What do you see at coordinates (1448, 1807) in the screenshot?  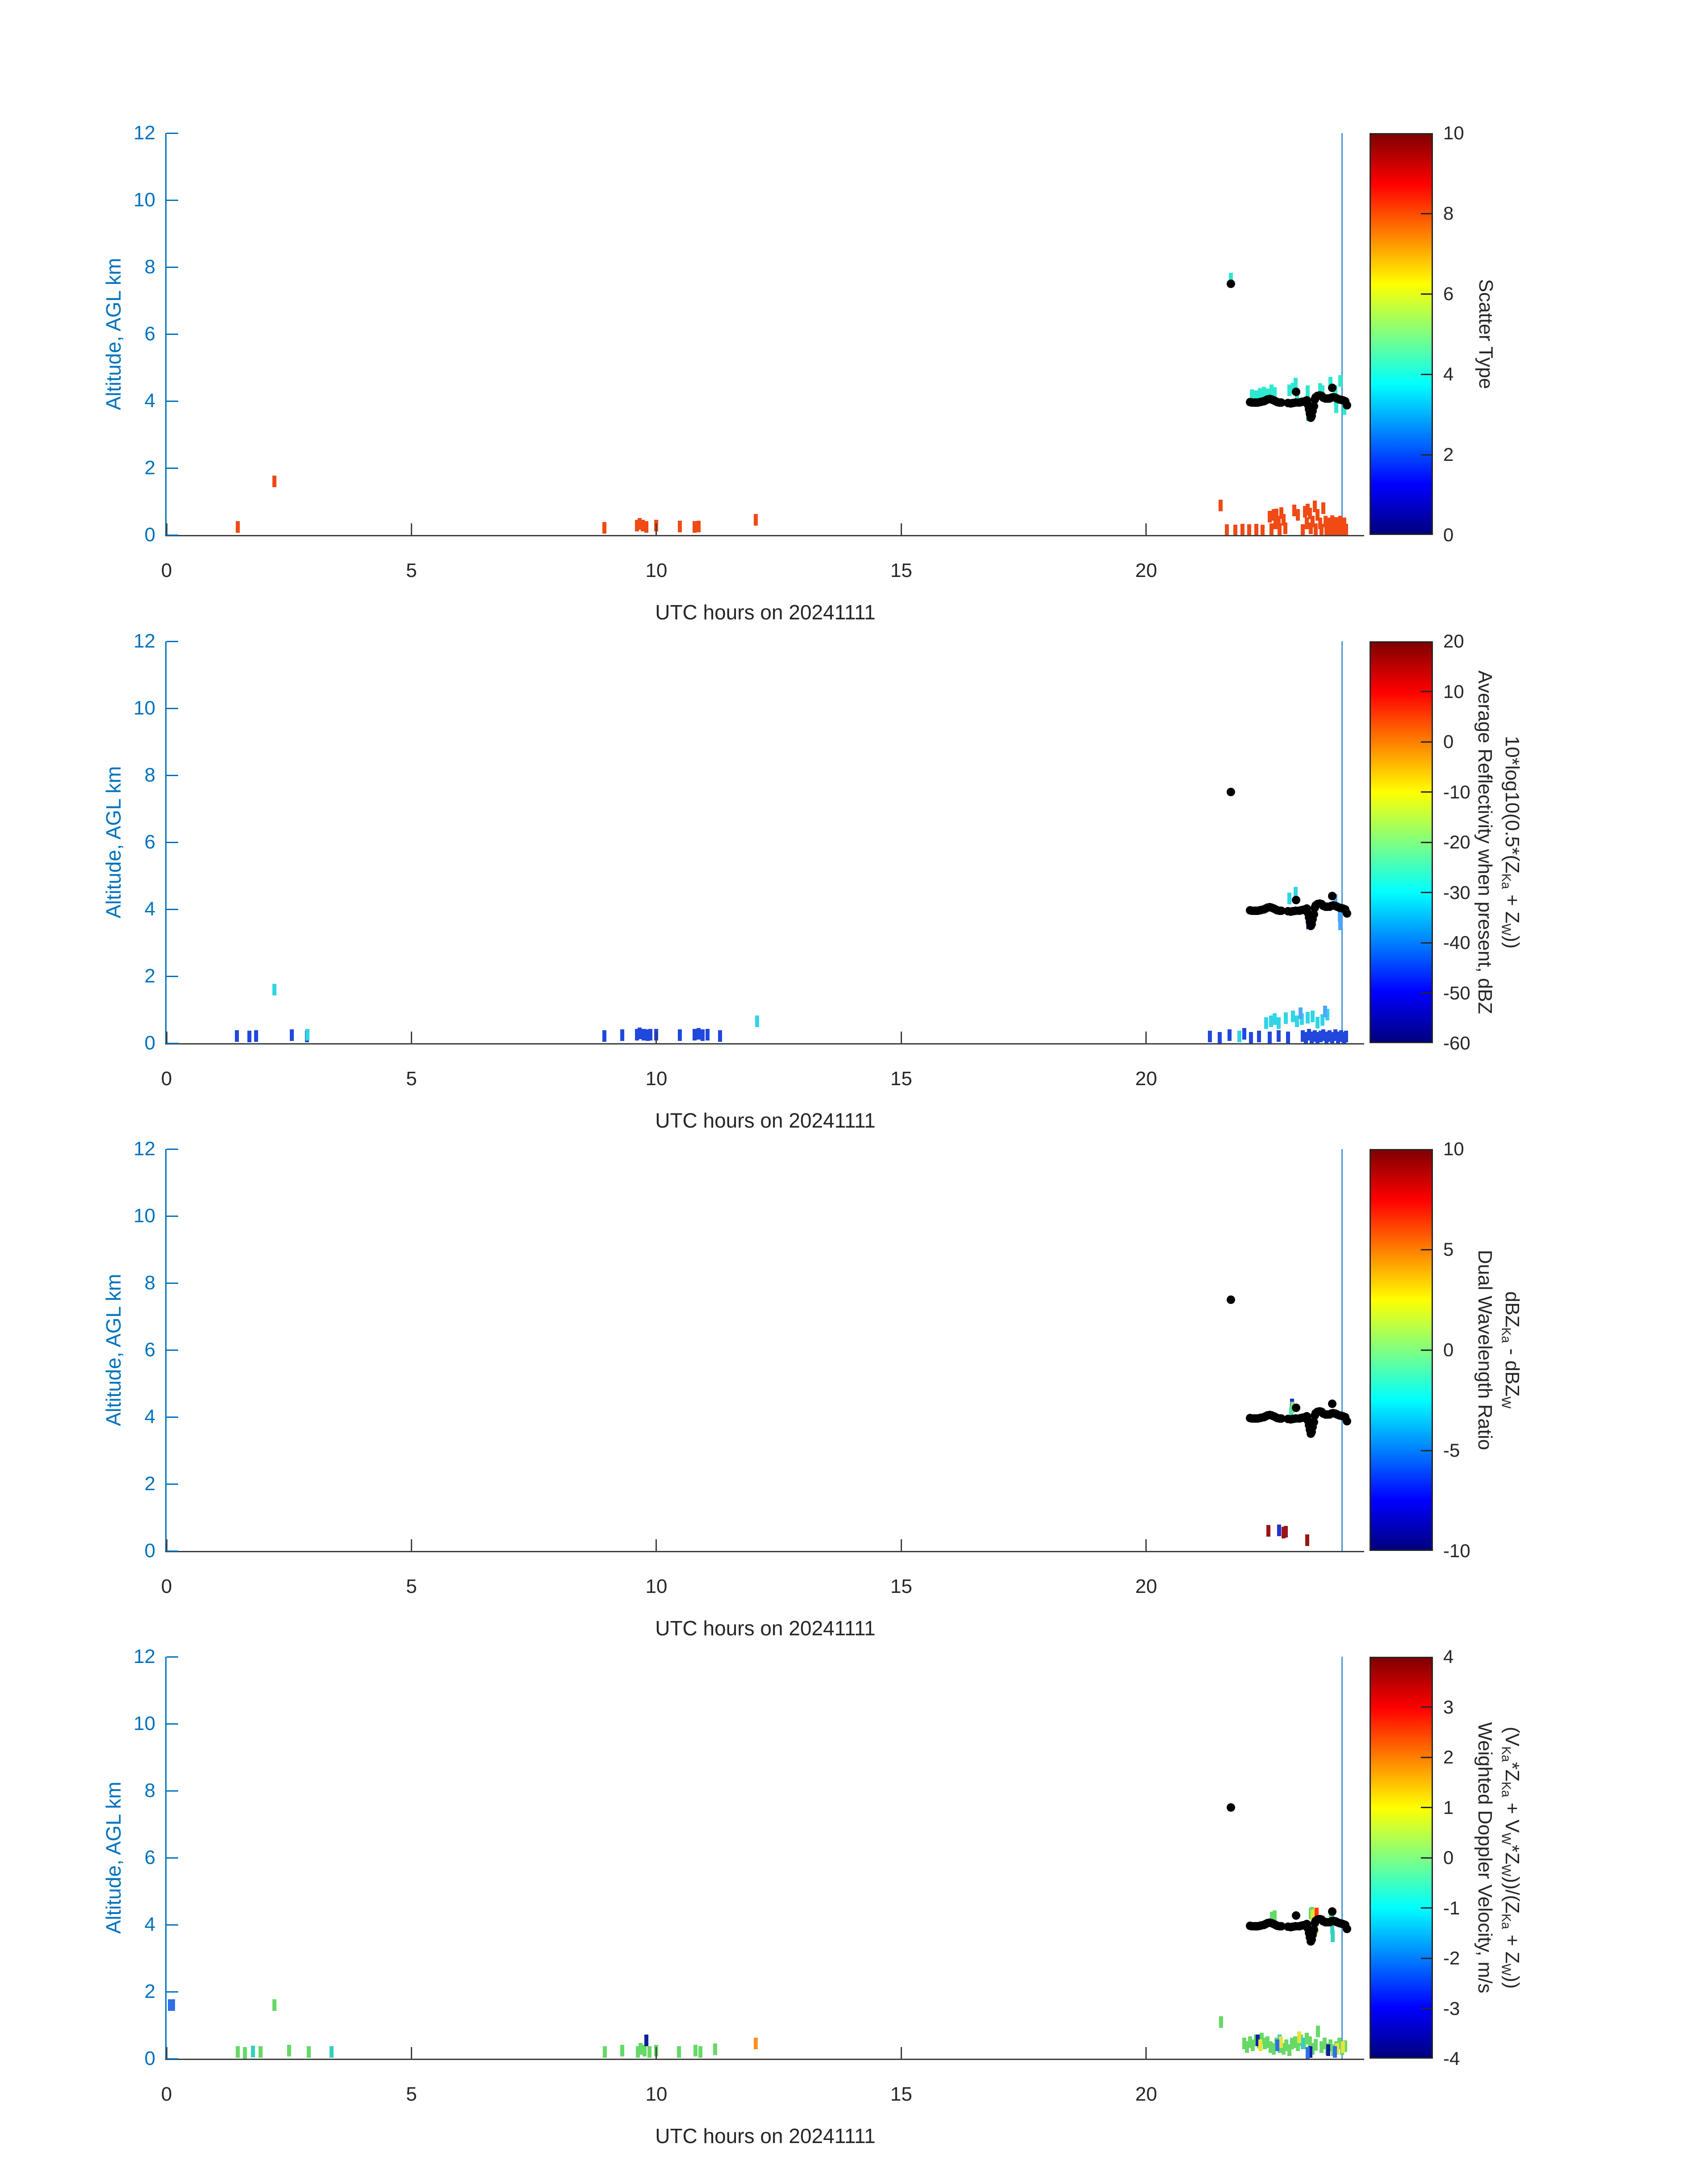 I see `colorbar-tick-label: 1` at bounding box center [1448, 1807].